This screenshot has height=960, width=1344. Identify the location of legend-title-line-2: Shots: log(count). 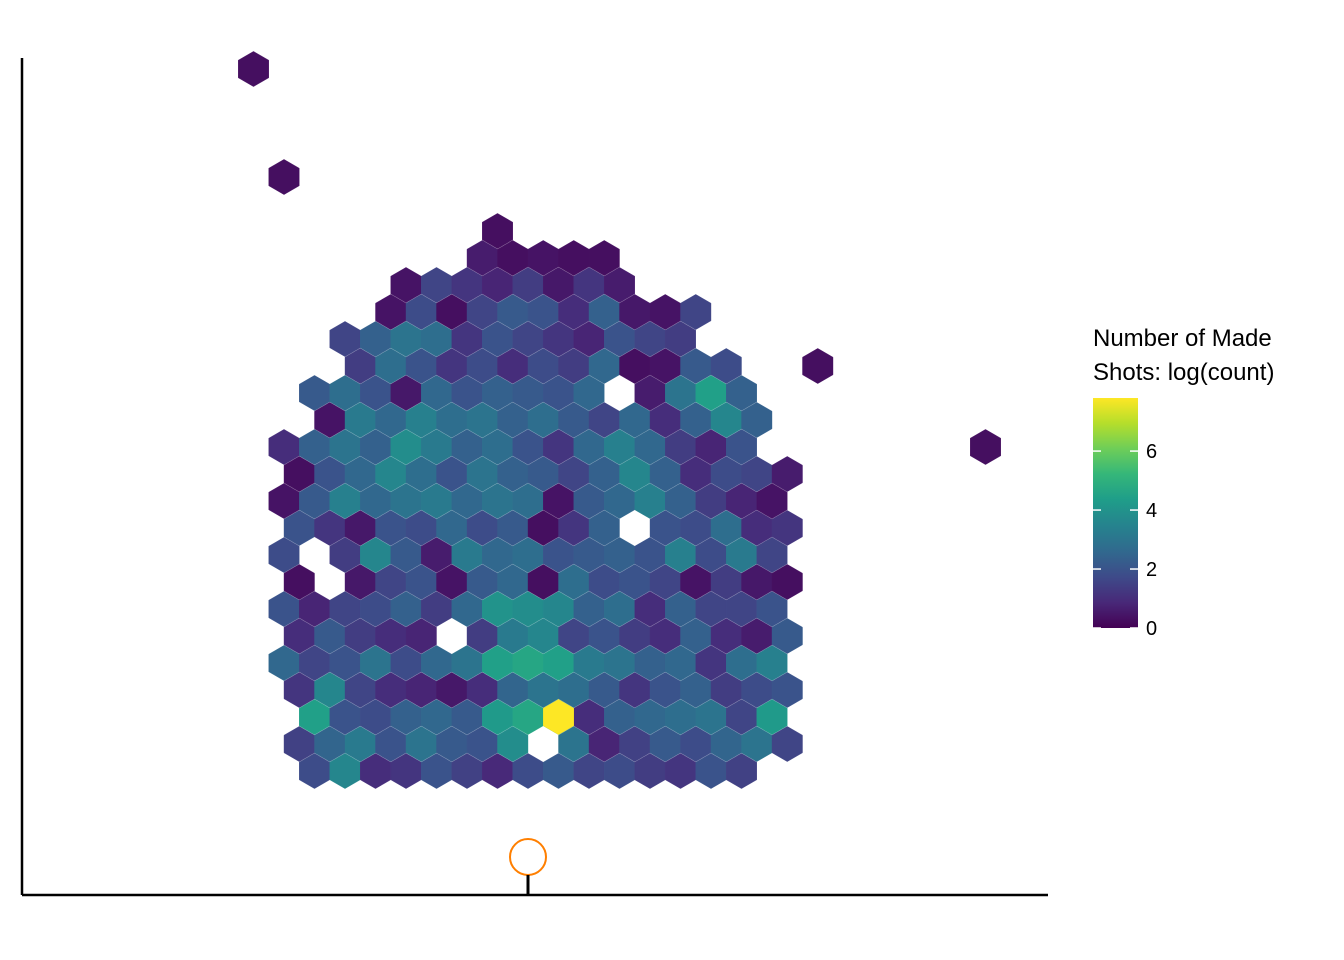
(1183, 372).